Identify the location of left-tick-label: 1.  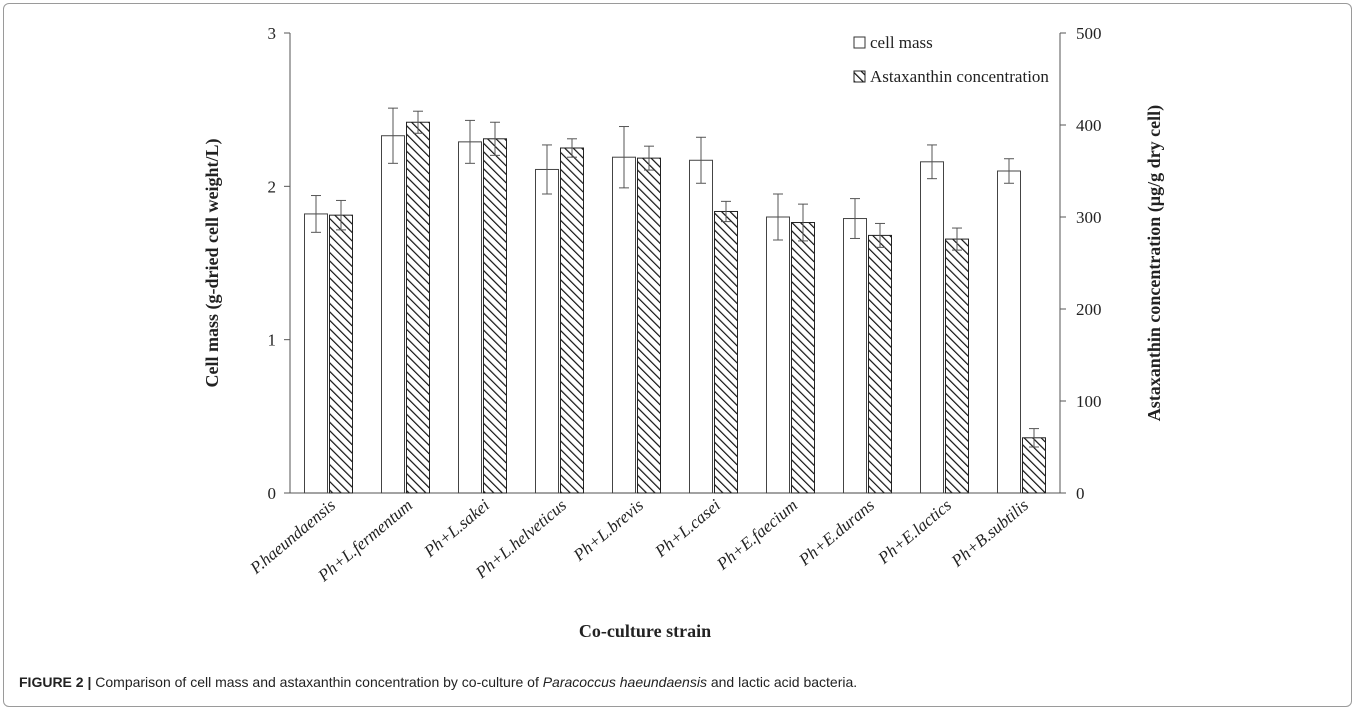
(272, 340).